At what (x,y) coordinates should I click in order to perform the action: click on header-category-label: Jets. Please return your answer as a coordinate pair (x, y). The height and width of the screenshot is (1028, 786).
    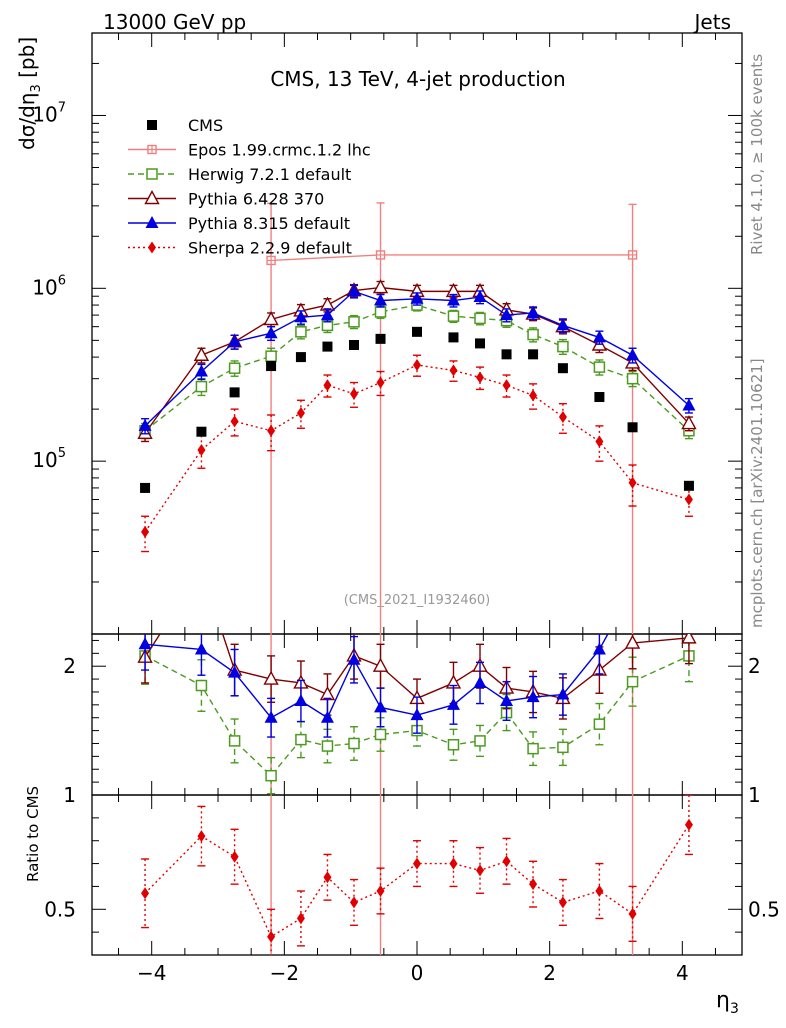
    Looking at the image, I should click on (712, 22).